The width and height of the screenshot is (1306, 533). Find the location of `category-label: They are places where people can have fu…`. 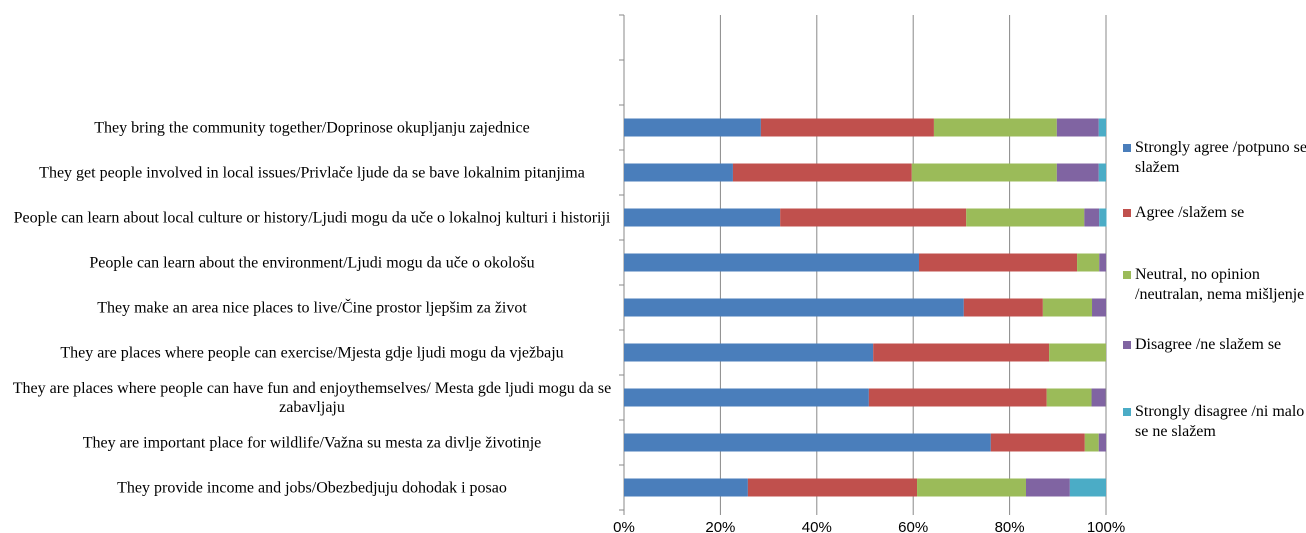

category-label: They are places where people can have fu… is located at coordinates (312, 397).